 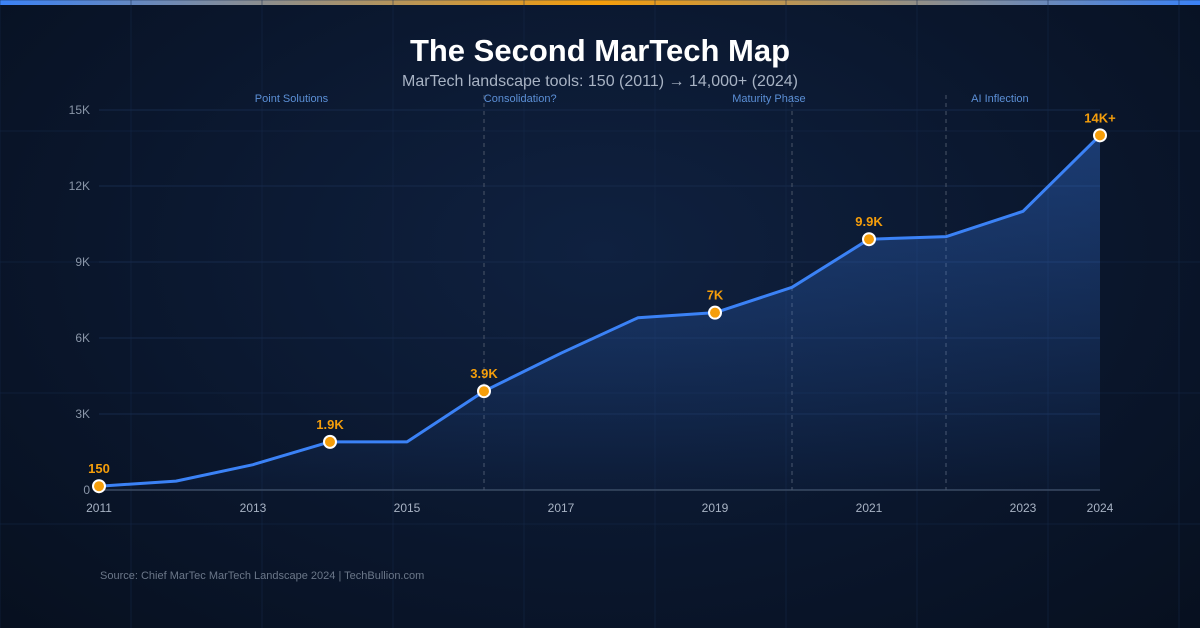 I want to click on phase-label: Point Solutions, so click(x=292, y=99).